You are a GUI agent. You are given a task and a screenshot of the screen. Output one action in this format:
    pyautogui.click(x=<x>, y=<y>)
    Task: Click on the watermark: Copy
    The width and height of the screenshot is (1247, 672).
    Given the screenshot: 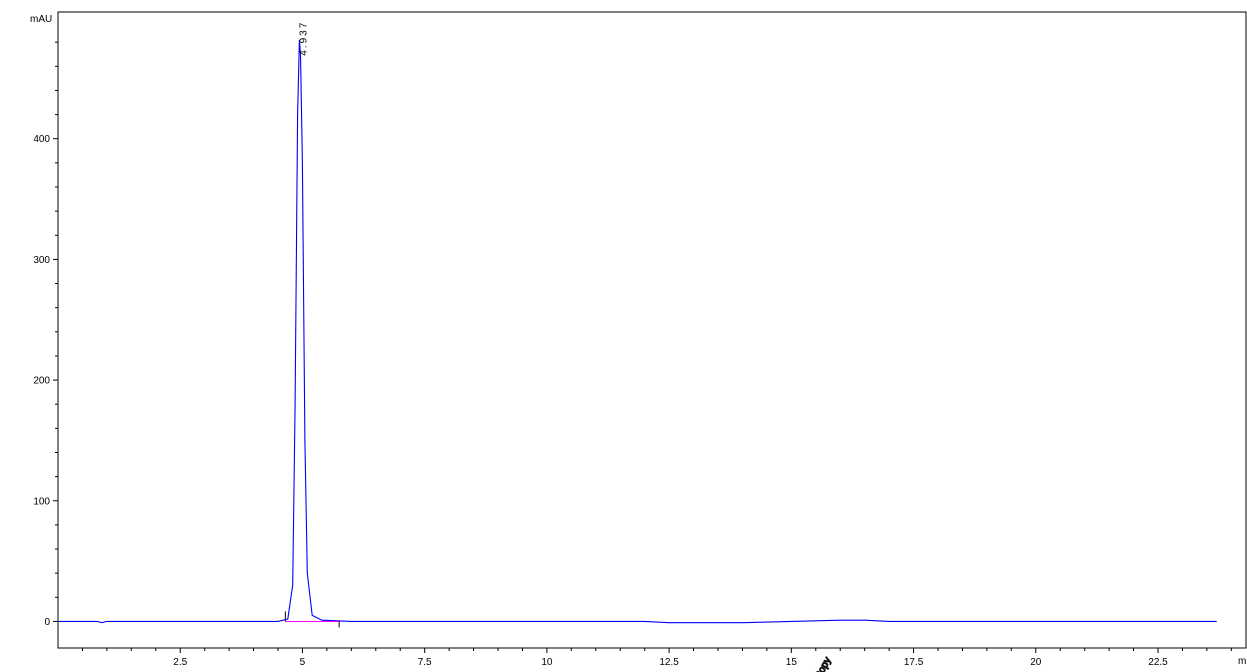 What is the action you would take?
    pyautogui.click(x=823, y=663)
    